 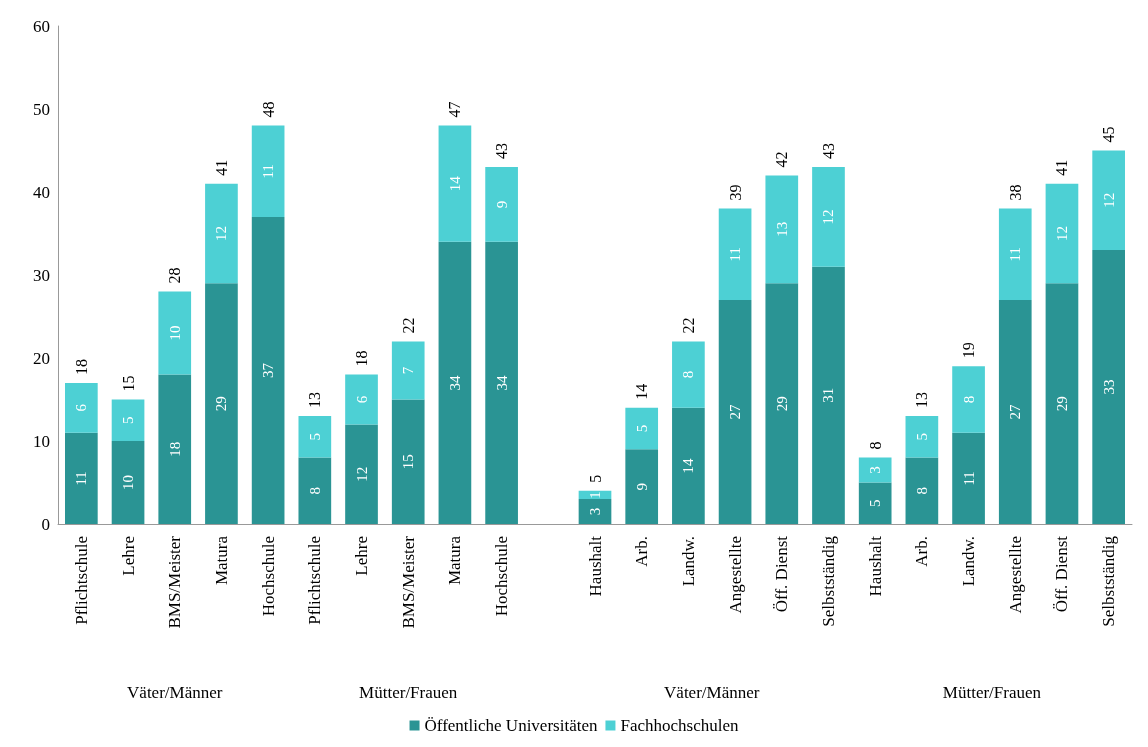 What do you see at coordinates (1015, 192) in the screenshot?
I see `total-label: 38` at bounding box center [1015, 192].